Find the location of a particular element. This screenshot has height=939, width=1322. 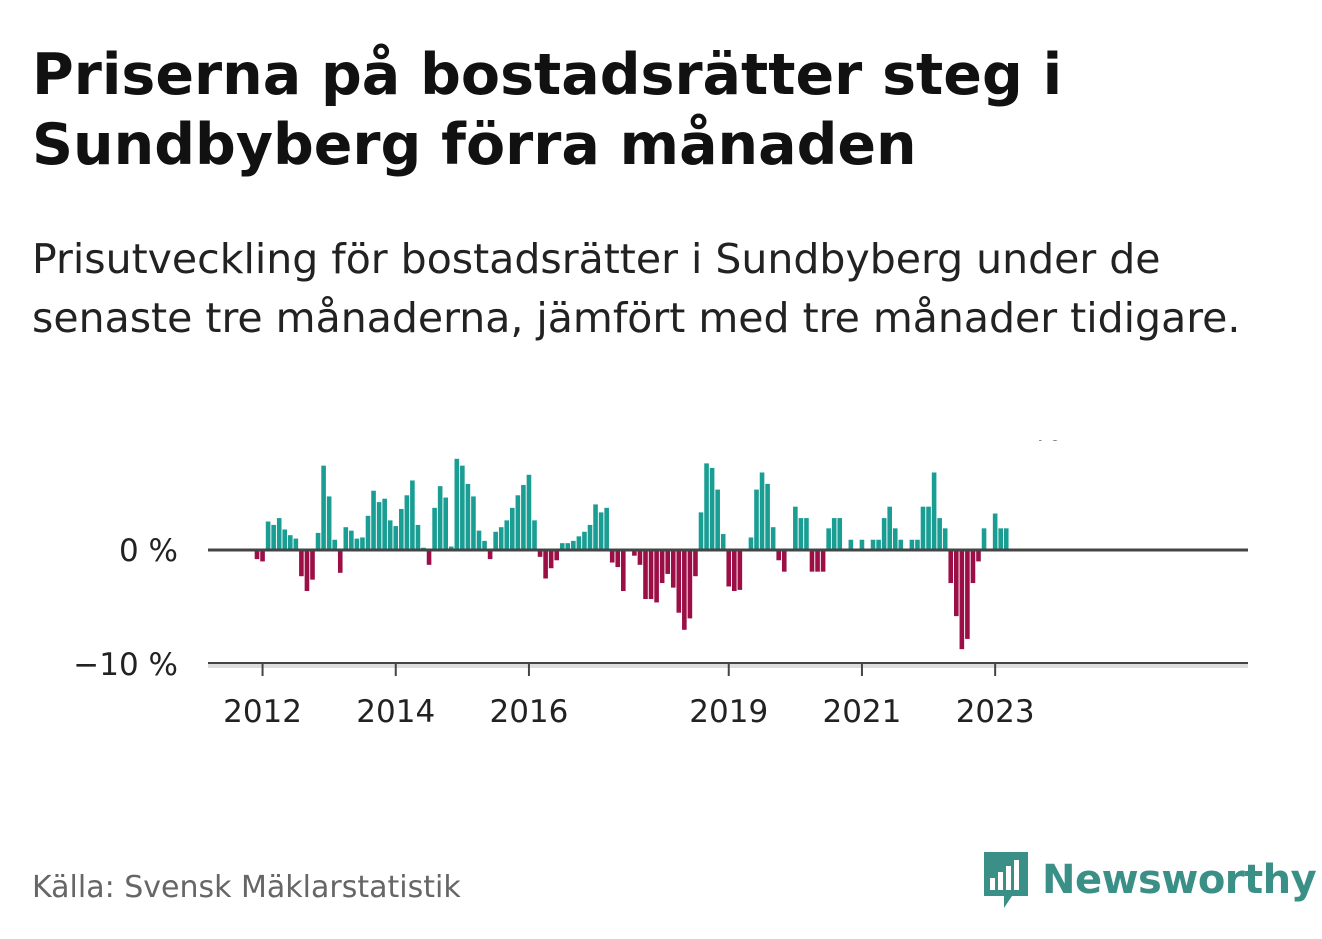

x-tick-label: 2023 is located at coordinates (995, 712).